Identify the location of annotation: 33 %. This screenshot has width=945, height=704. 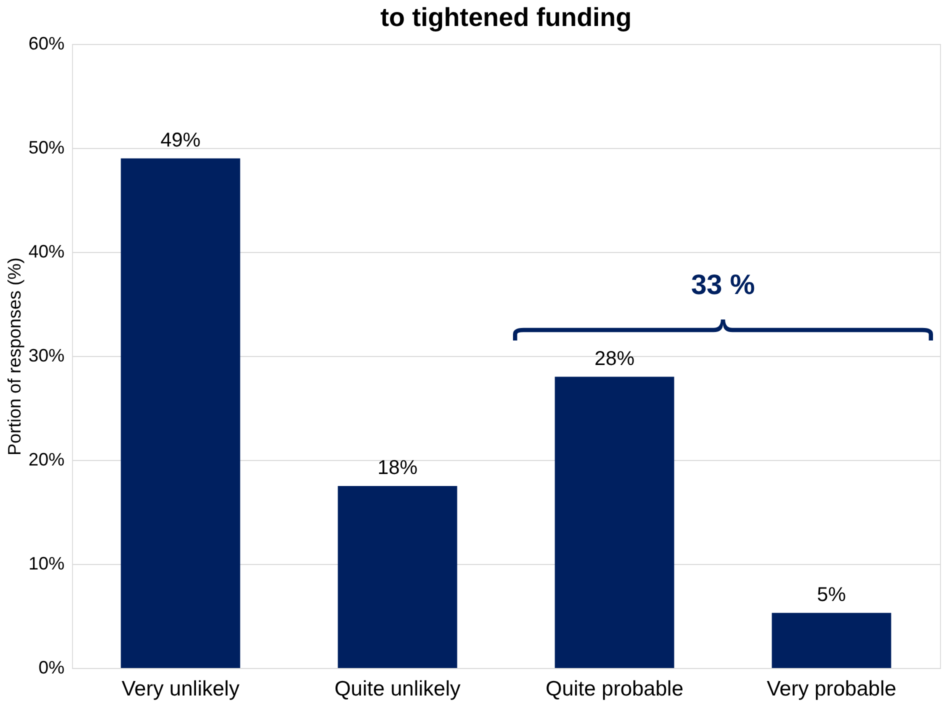
(723, 284).